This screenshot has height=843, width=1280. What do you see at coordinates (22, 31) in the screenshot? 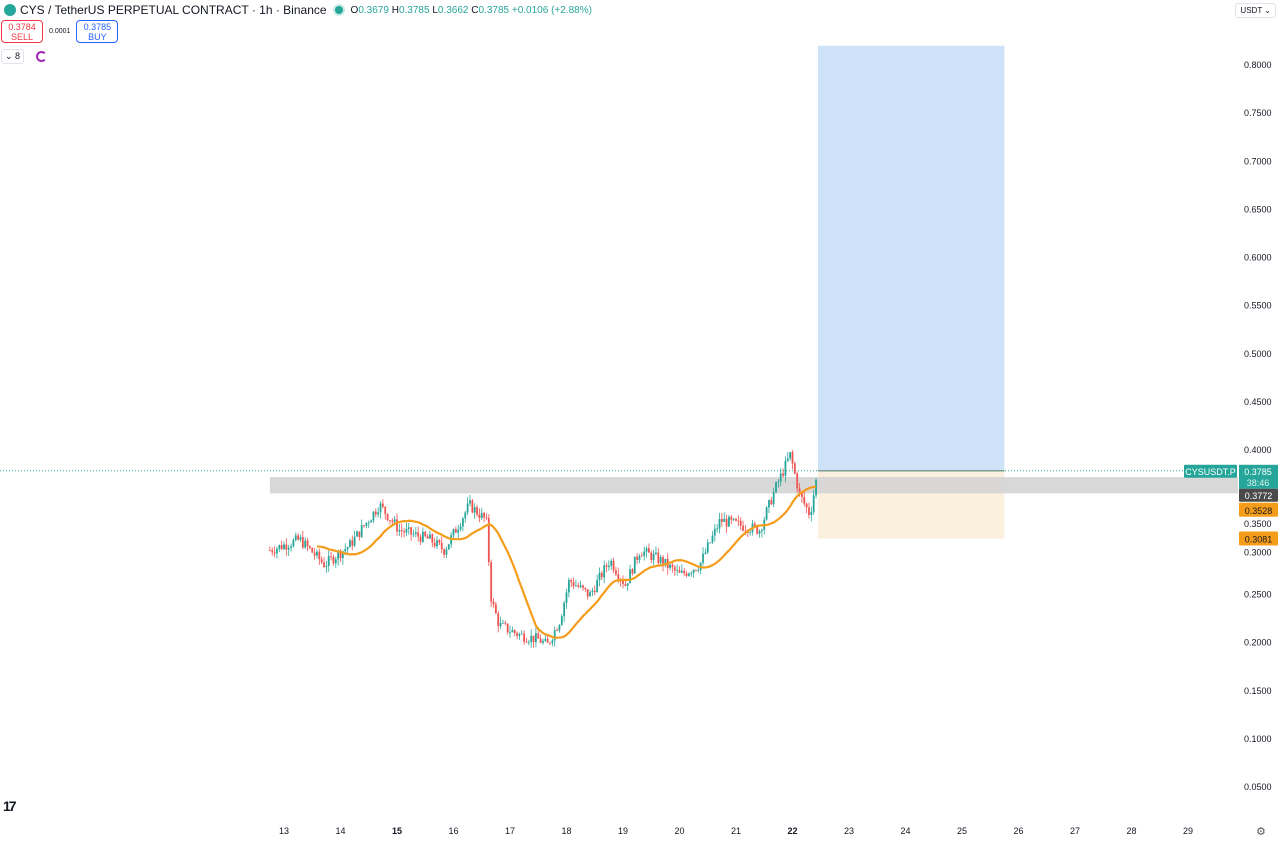
I see `sell-button: 0.3784 SELL` at bounding box center [22, 31].